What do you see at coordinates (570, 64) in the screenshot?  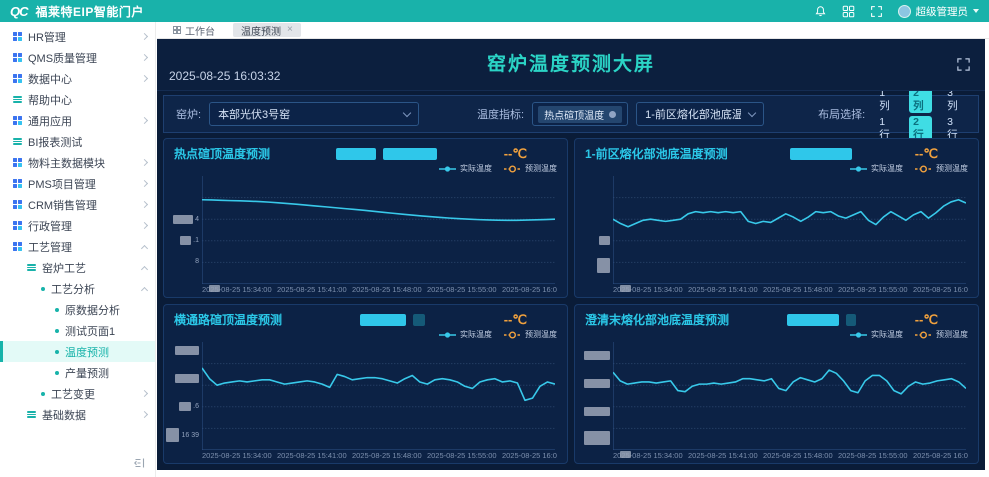 I see `dashboard-title: 窑炉温度预测大屏` at bounding box center [570, 64].